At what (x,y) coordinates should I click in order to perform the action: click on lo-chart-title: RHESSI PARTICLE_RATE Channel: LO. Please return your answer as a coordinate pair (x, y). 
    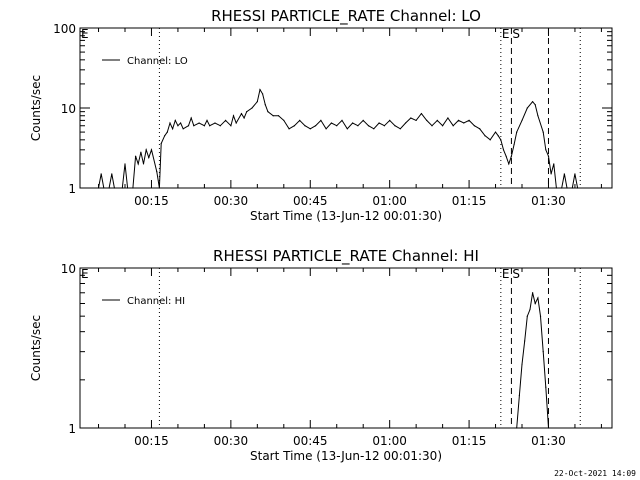
    Looking at the image, I should click on (346, 16).